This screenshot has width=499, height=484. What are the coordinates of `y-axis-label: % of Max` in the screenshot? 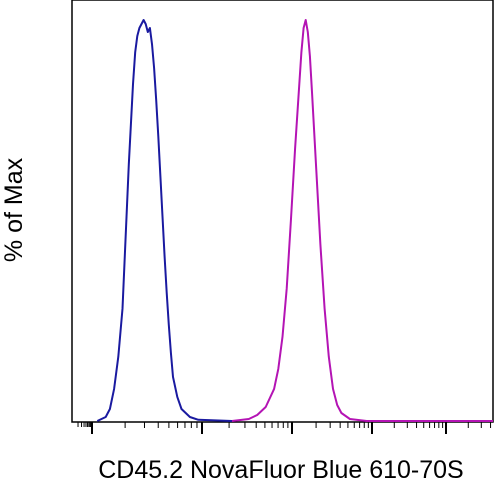 It's located at (14, 209).